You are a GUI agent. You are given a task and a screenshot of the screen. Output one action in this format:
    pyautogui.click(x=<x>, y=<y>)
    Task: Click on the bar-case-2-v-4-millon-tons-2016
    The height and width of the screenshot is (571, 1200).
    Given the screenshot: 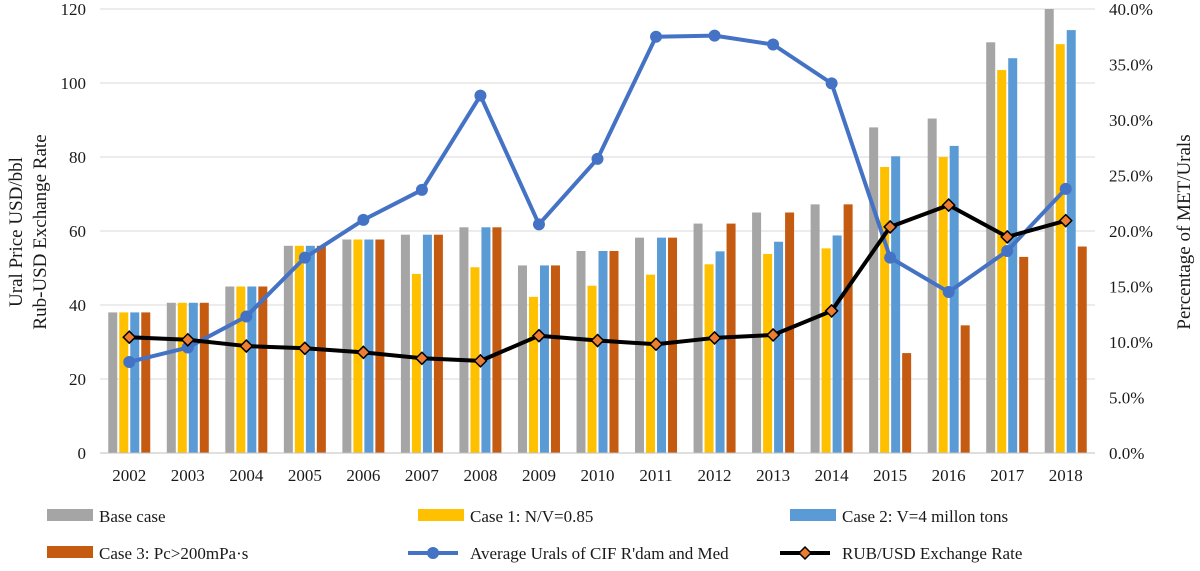 What is the action you would take?
    pyautogui.click(x=954, y=299)
    